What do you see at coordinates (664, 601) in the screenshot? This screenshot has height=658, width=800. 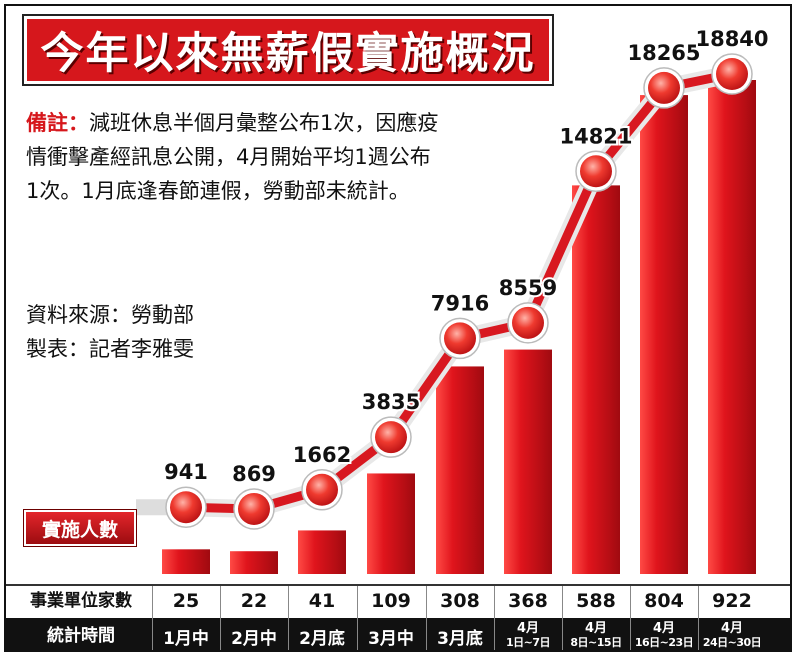 I see `companies-cell-8: 804` at bounding box center [664, 601].